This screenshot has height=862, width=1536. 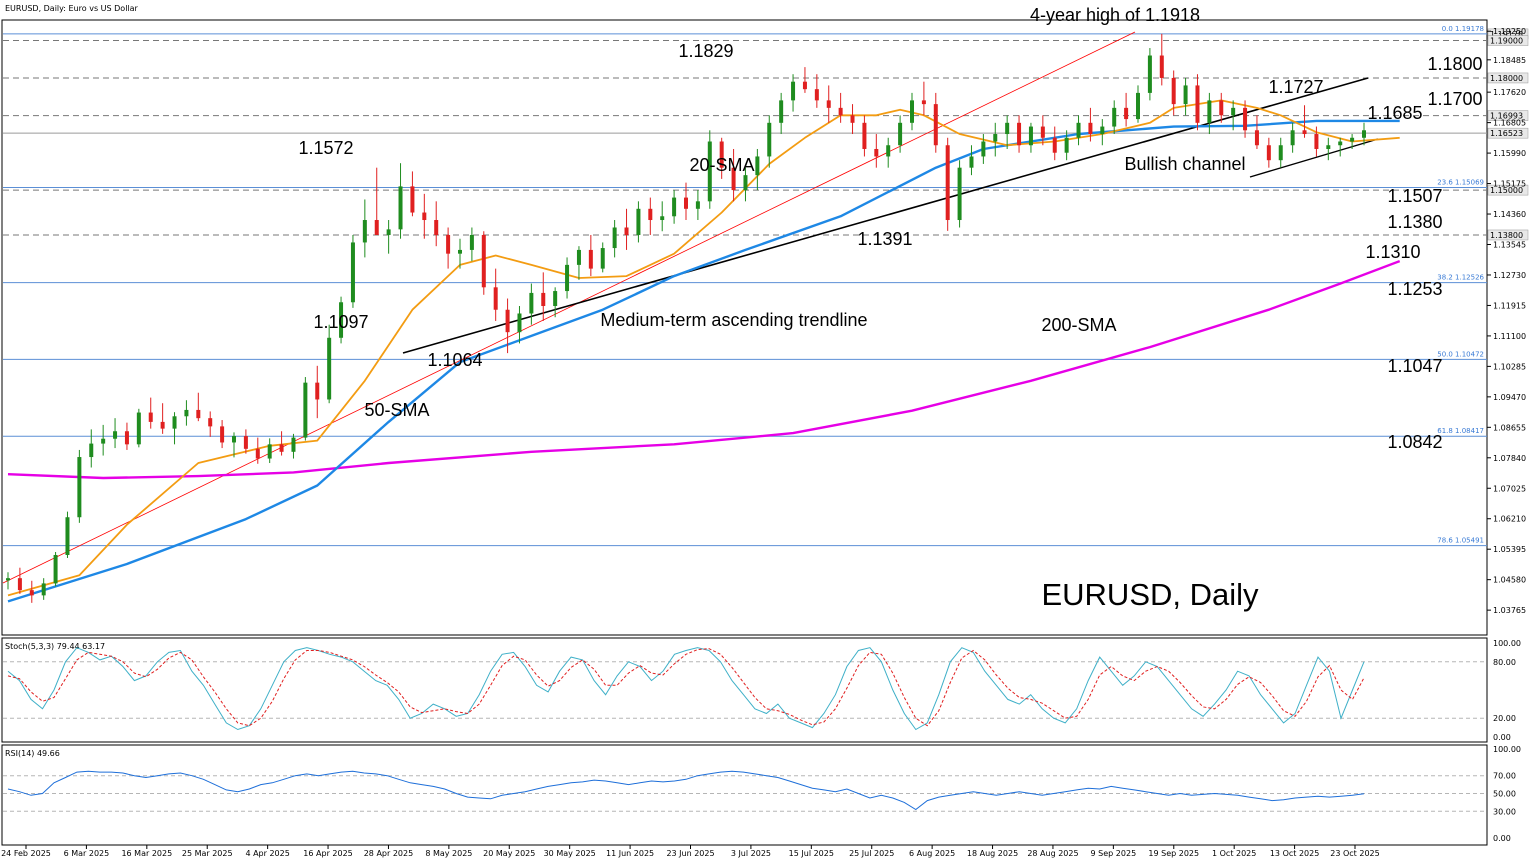 What do you see at coordinates (871, 853) in the screenshot?
I see `x-tick-label: 25 Jul 2025` at bounding box center [871, 853].